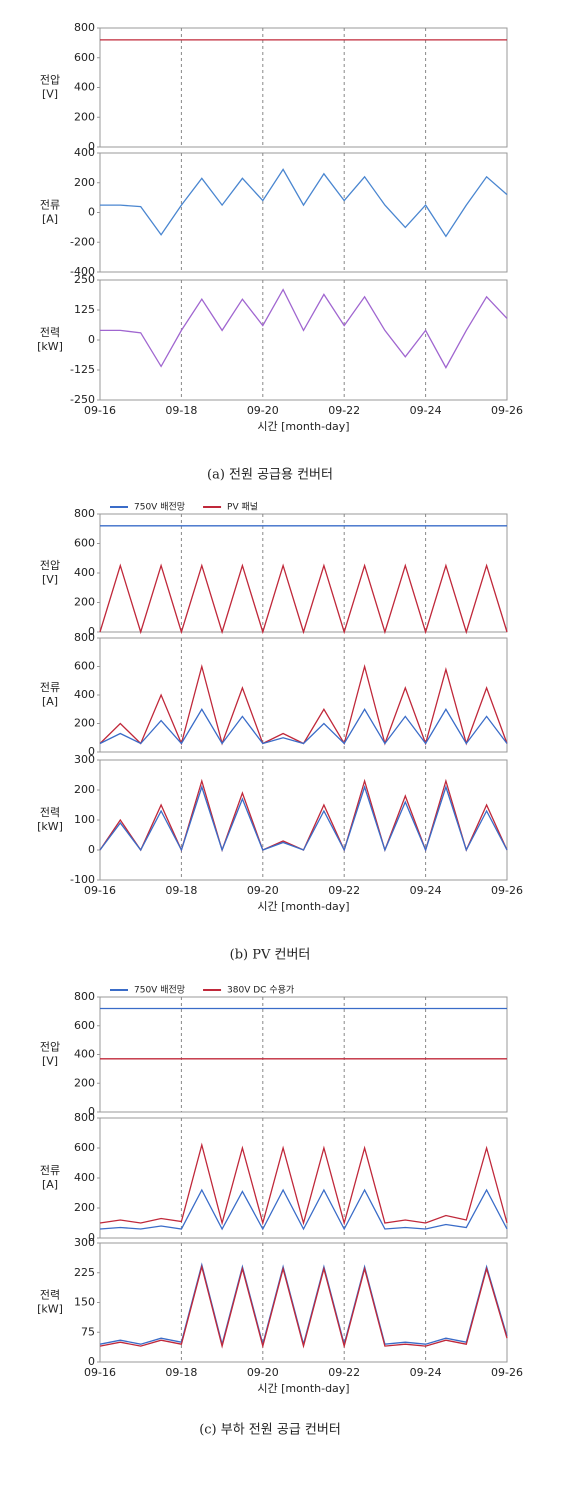 This screenshot has height=1488, width=562. Describe the element at coordinates (82, 271) in the screenshot. I see `y-tick-label: -400` at that location.